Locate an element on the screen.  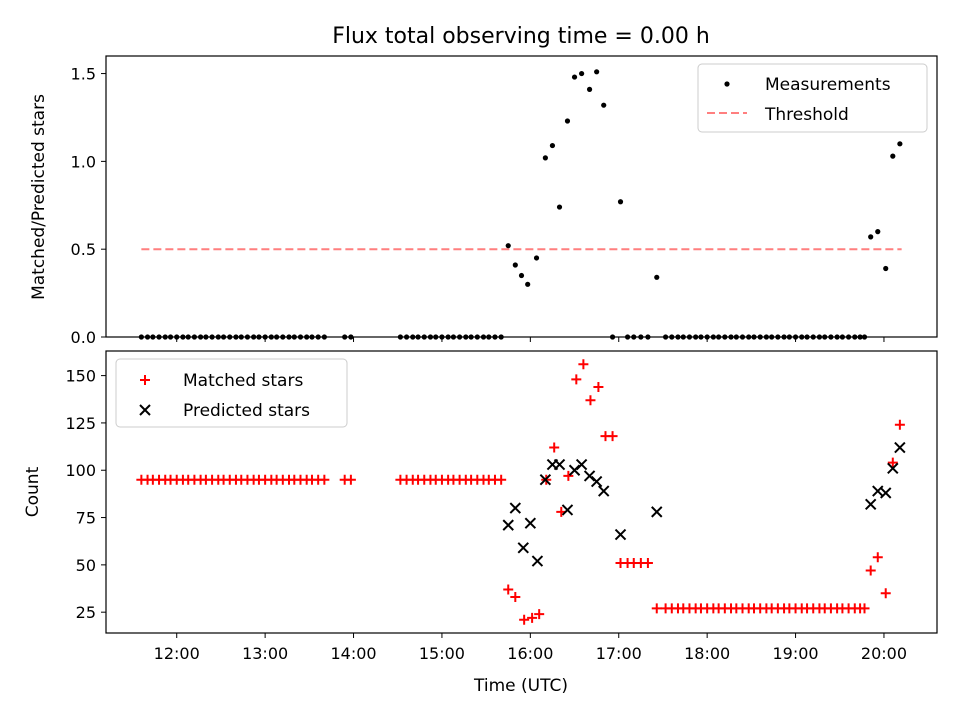
top-legend: Measurements Threshold is located at coordinates (812, 98).